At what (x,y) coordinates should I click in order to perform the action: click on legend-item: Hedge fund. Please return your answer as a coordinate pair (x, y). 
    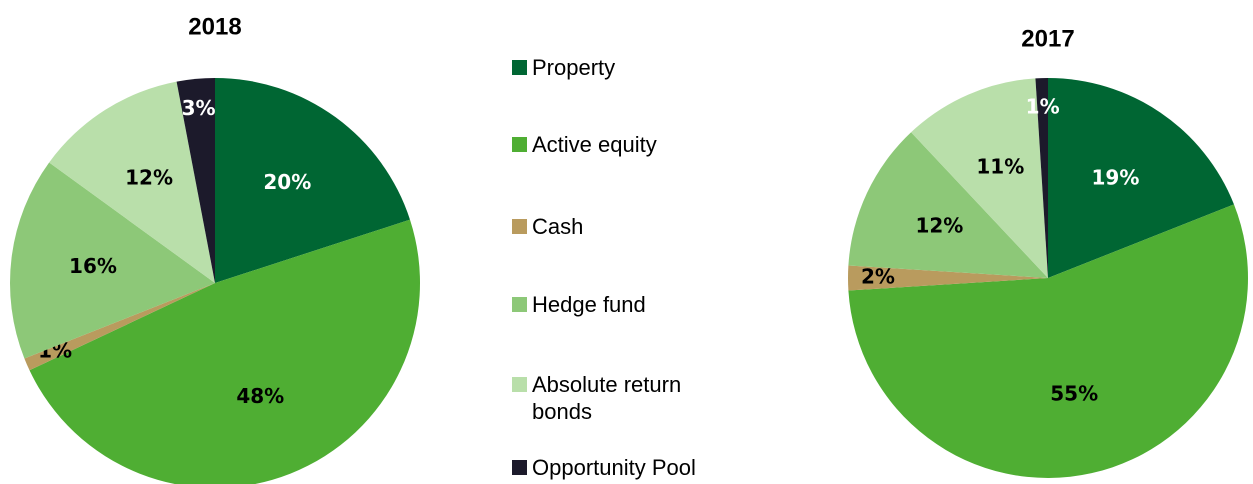
    Looking at the image, I should click on (632, 304).